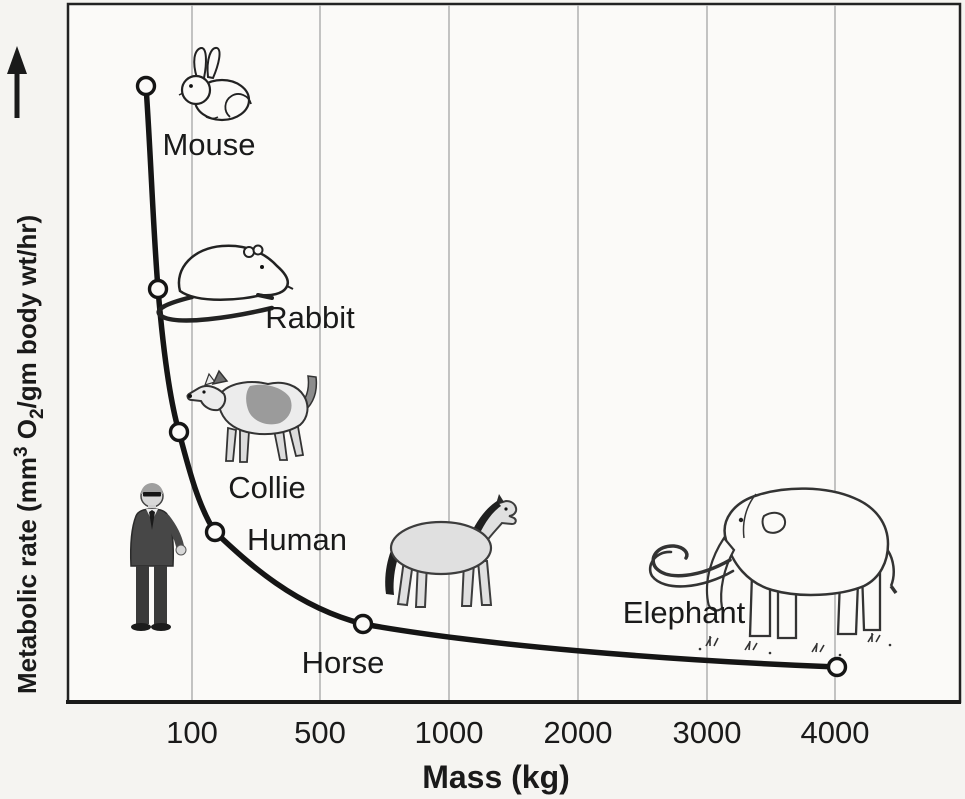  What do you see at coordinates (267, 487) in the screenshot?
I see `label-collie: Collie` at bounding box center [267, 487].